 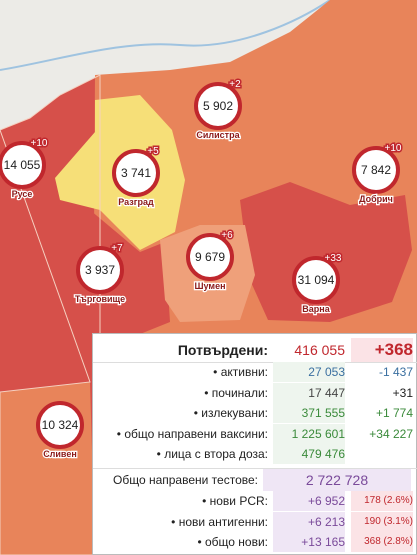 What do you see at coordinates (319, 350) in the screenshot?
I see `value: 416 055` at bounding box center [319, 350].